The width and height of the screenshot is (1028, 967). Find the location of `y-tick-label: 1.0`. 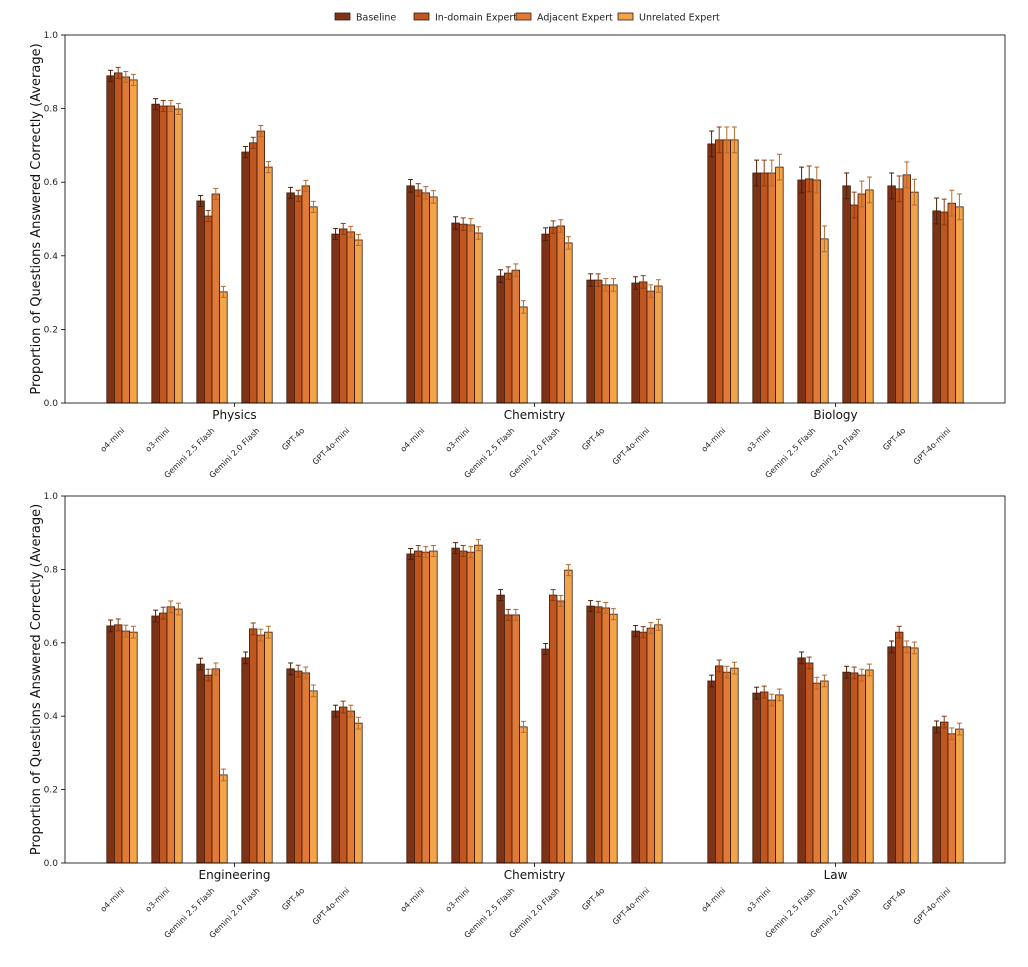

y-tick-label: 1.0 is located at coordinates (51, 497).